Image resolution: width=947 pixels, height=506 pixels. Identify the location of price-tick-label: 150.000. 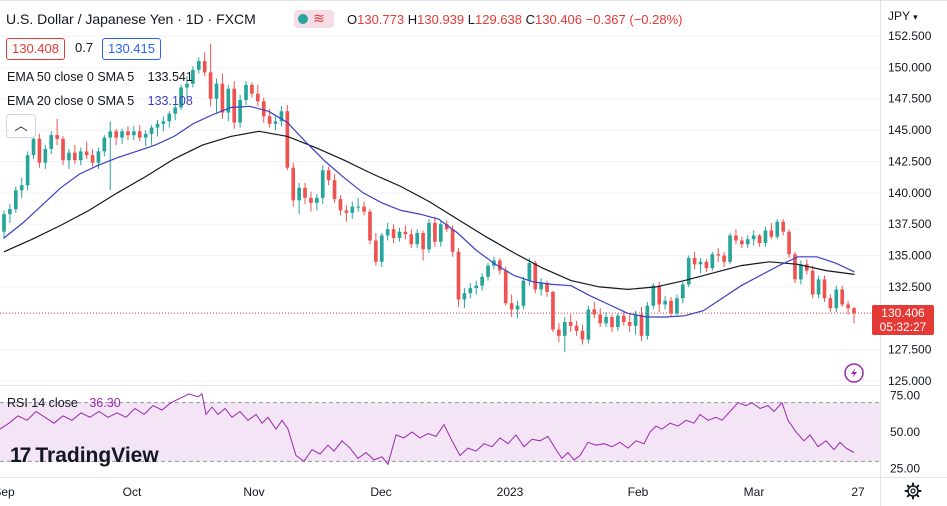
(910, 67).